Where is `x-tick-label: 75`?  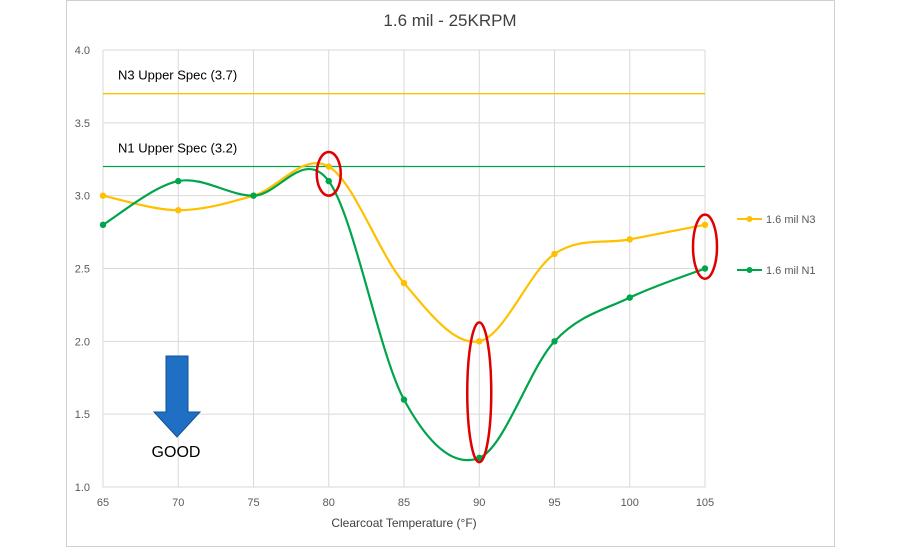 x-tick-label: 75 is located at coordinates (253, 503).